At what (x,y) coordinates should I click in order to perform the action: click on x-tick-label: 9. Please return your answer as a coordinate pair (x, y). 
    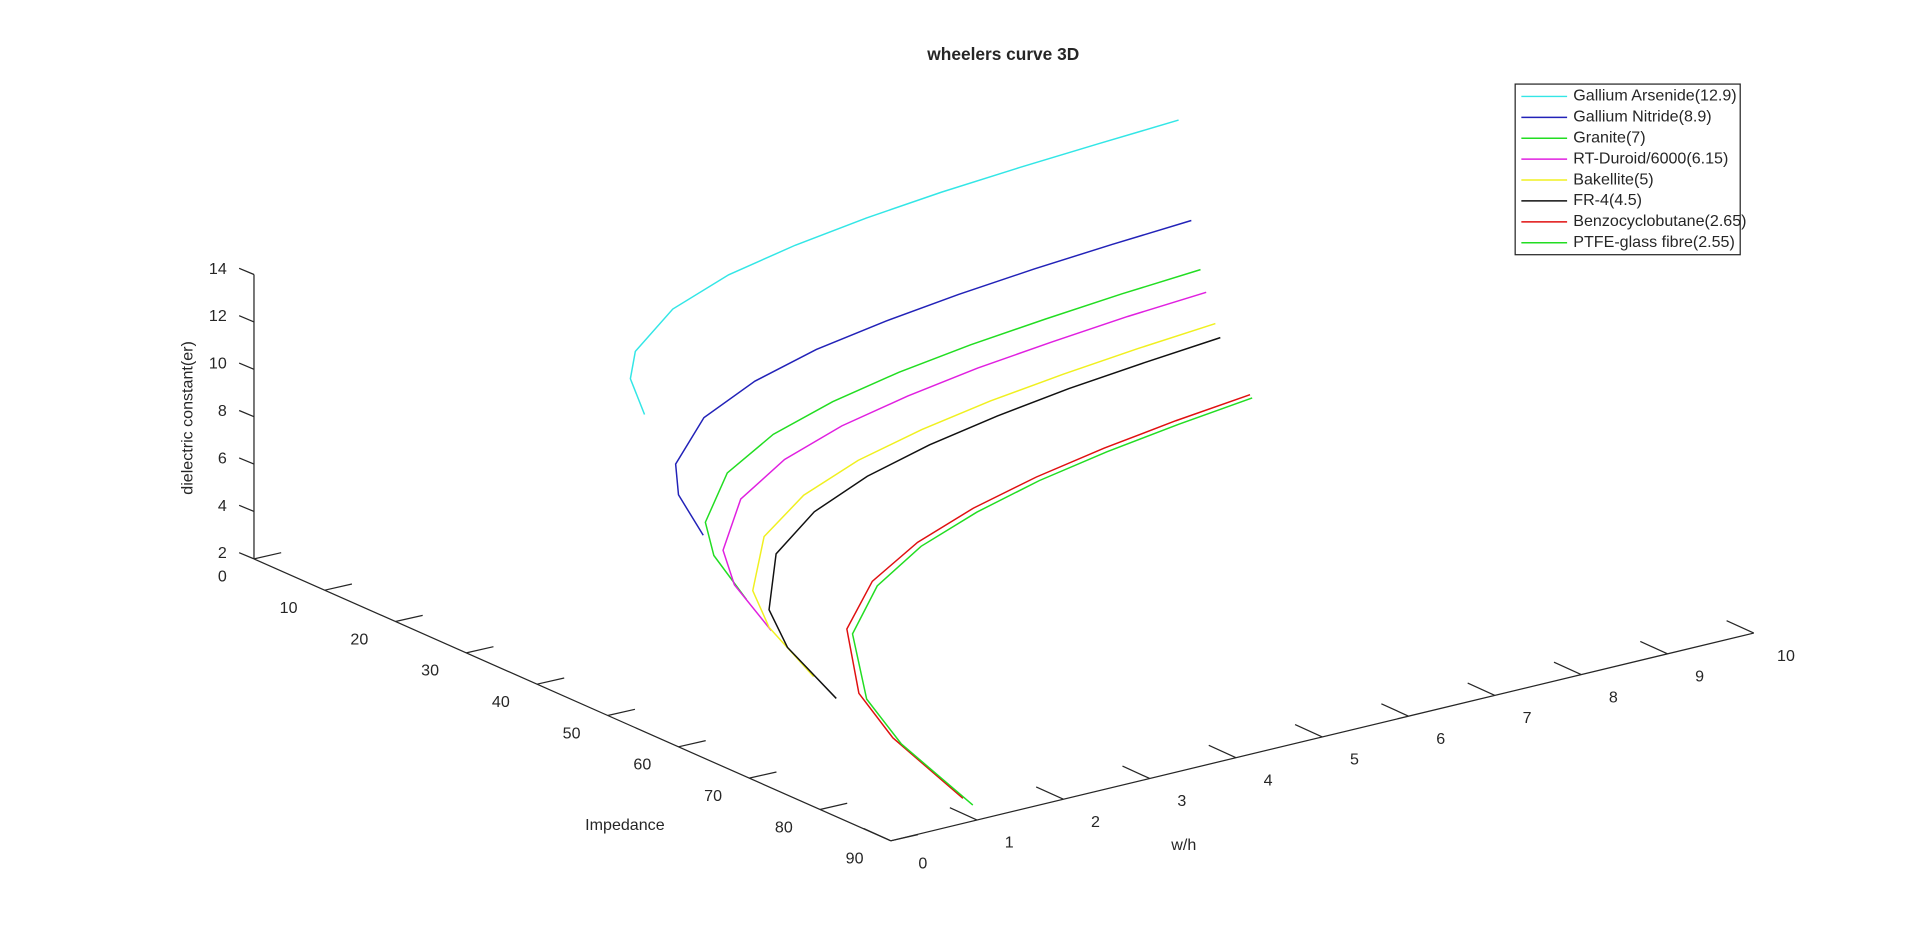
    Looking at the image, I should click on (1699, 677).